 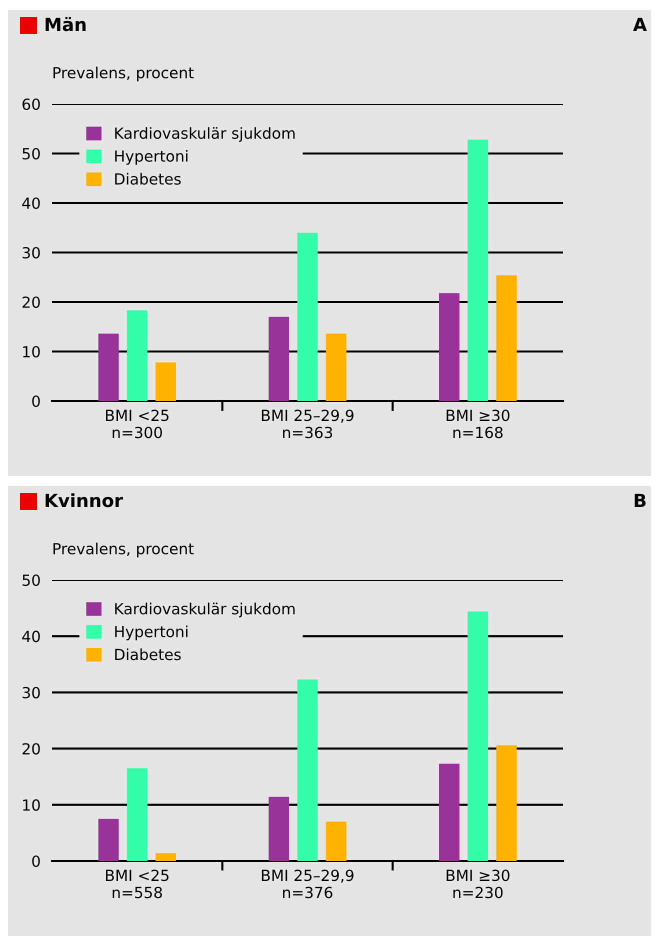 I want to click on text: B, so click(x=640, y=500).